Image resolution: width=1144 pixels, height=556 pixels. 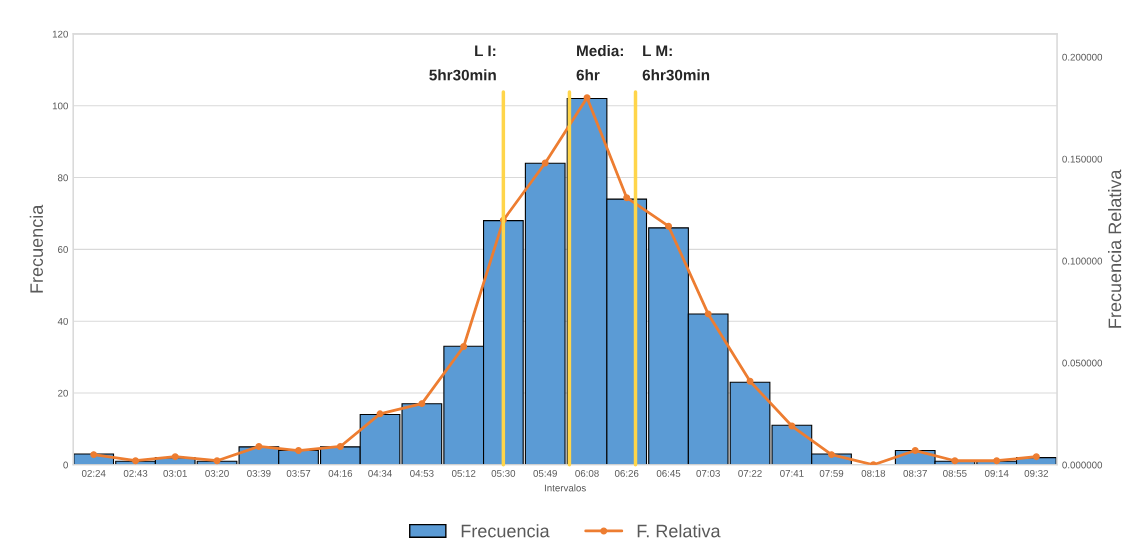 I want to click on y-tick-label: 120, so click(x=60, y=34).